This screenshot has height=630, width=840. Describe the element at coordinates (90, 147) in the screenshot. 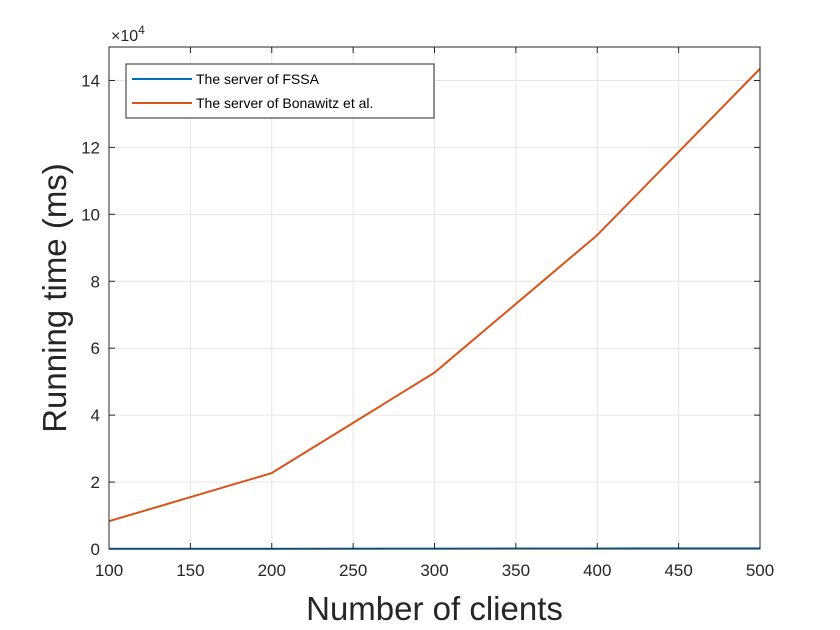

I see `y-tick-label: 12` at that location.